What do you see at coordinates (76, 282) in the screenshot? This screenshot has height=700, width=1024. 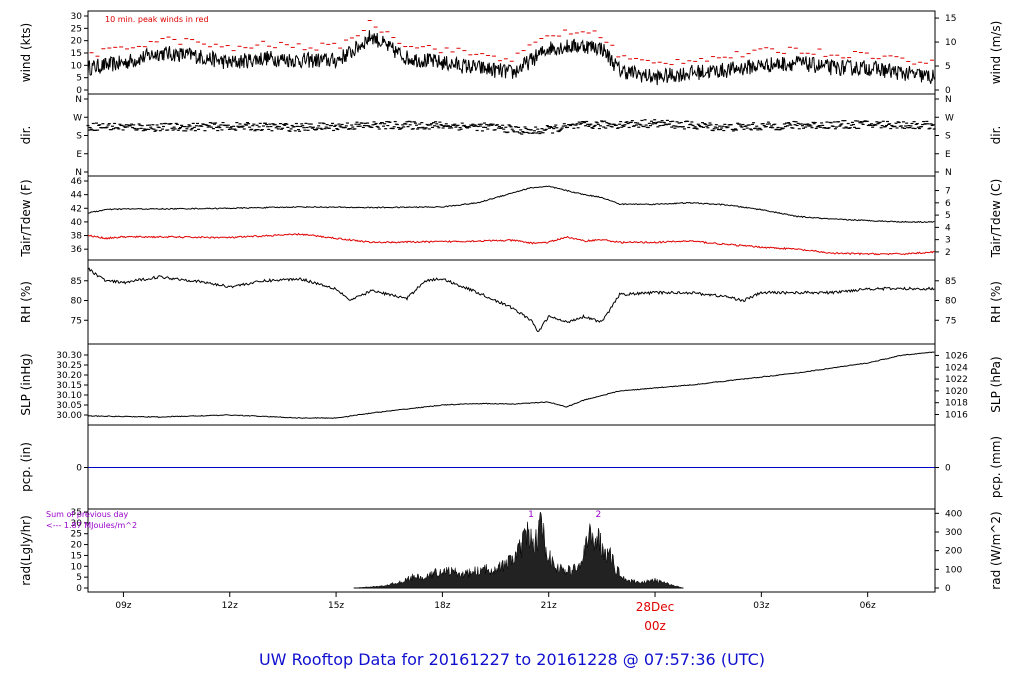 I see `rh-tick-label: 85` at bounding box center [76, 282].